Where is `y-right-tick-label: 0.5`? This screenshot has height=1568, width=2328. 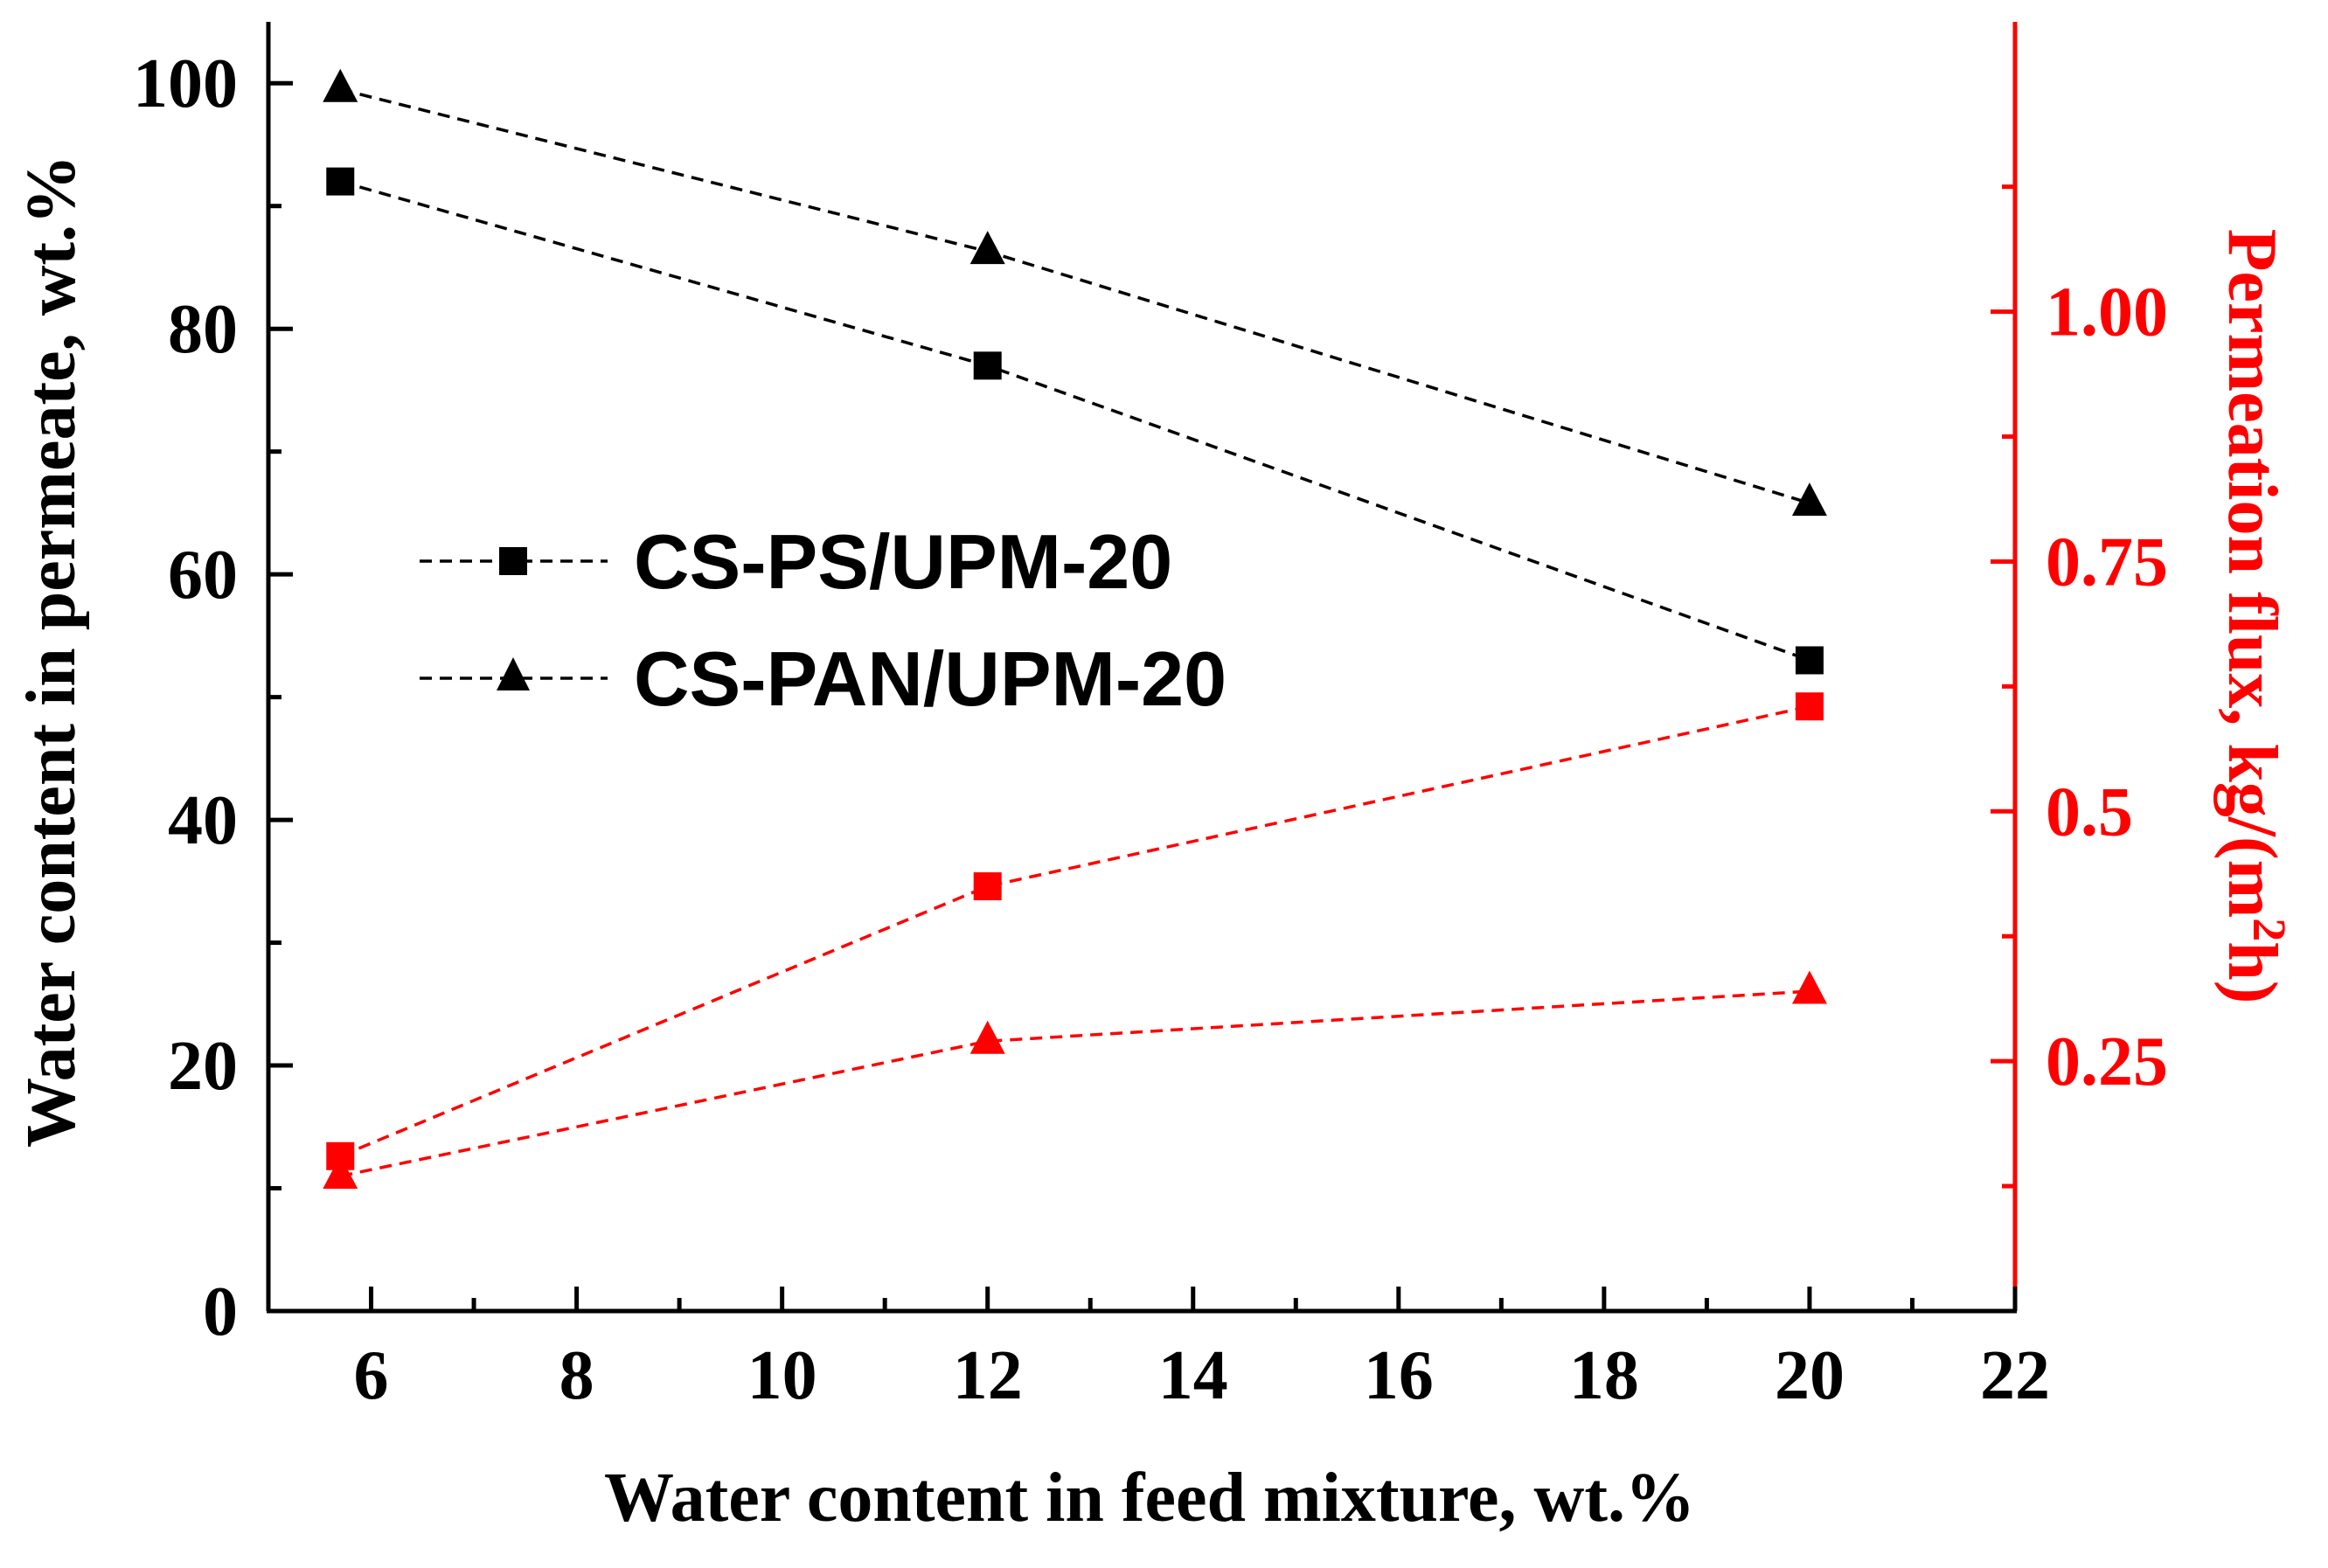
y-right-tick-label: 0.5 is located at coordinates (2089, 812).